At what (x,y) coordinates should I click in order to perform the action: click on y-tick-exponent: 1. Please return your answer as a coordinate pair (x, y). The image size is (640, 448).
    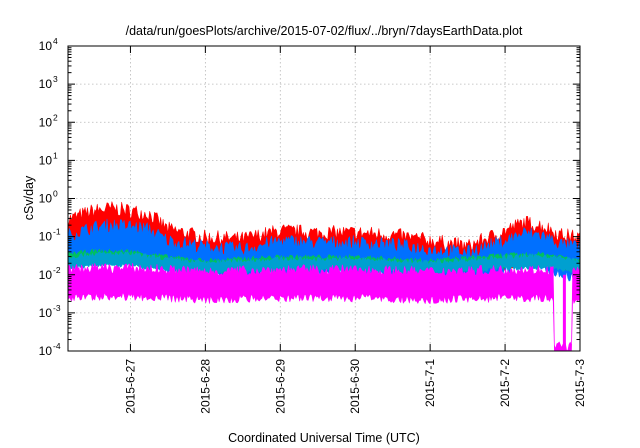
    Looking at the image, I should click on (55, 155).